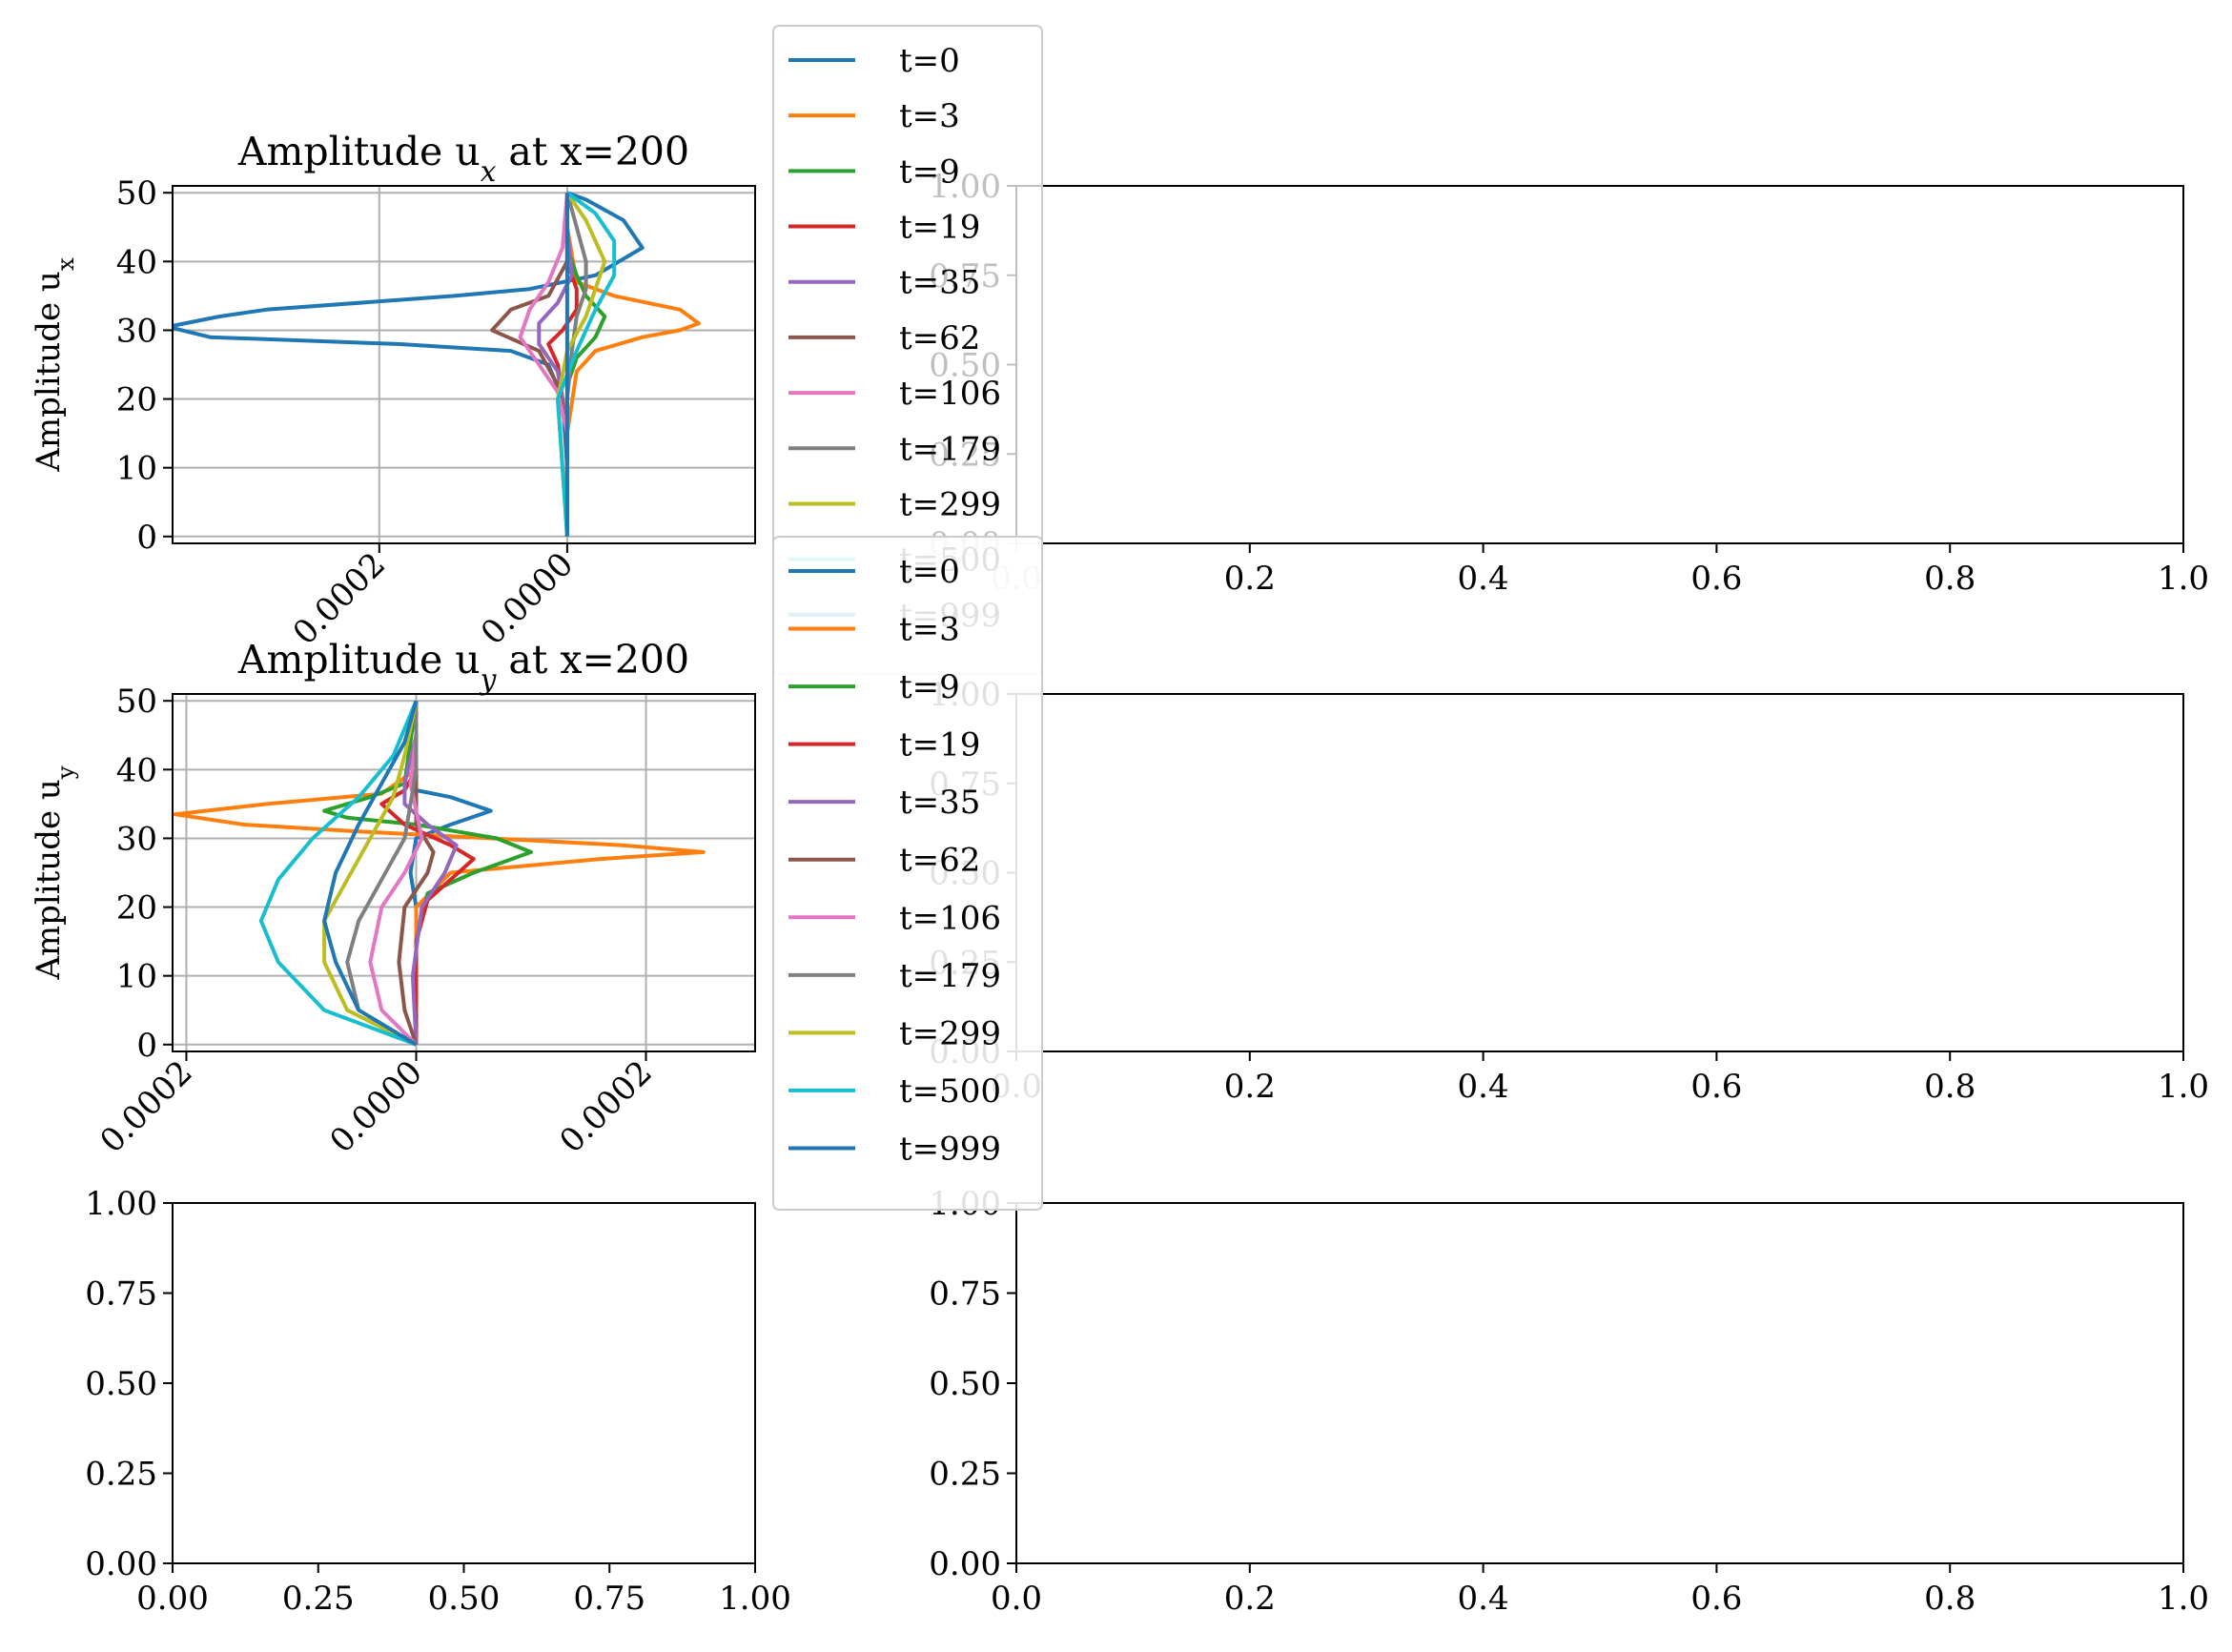  I want to click on panel-title: Amplitude uy at x=200, so click(463, 666).